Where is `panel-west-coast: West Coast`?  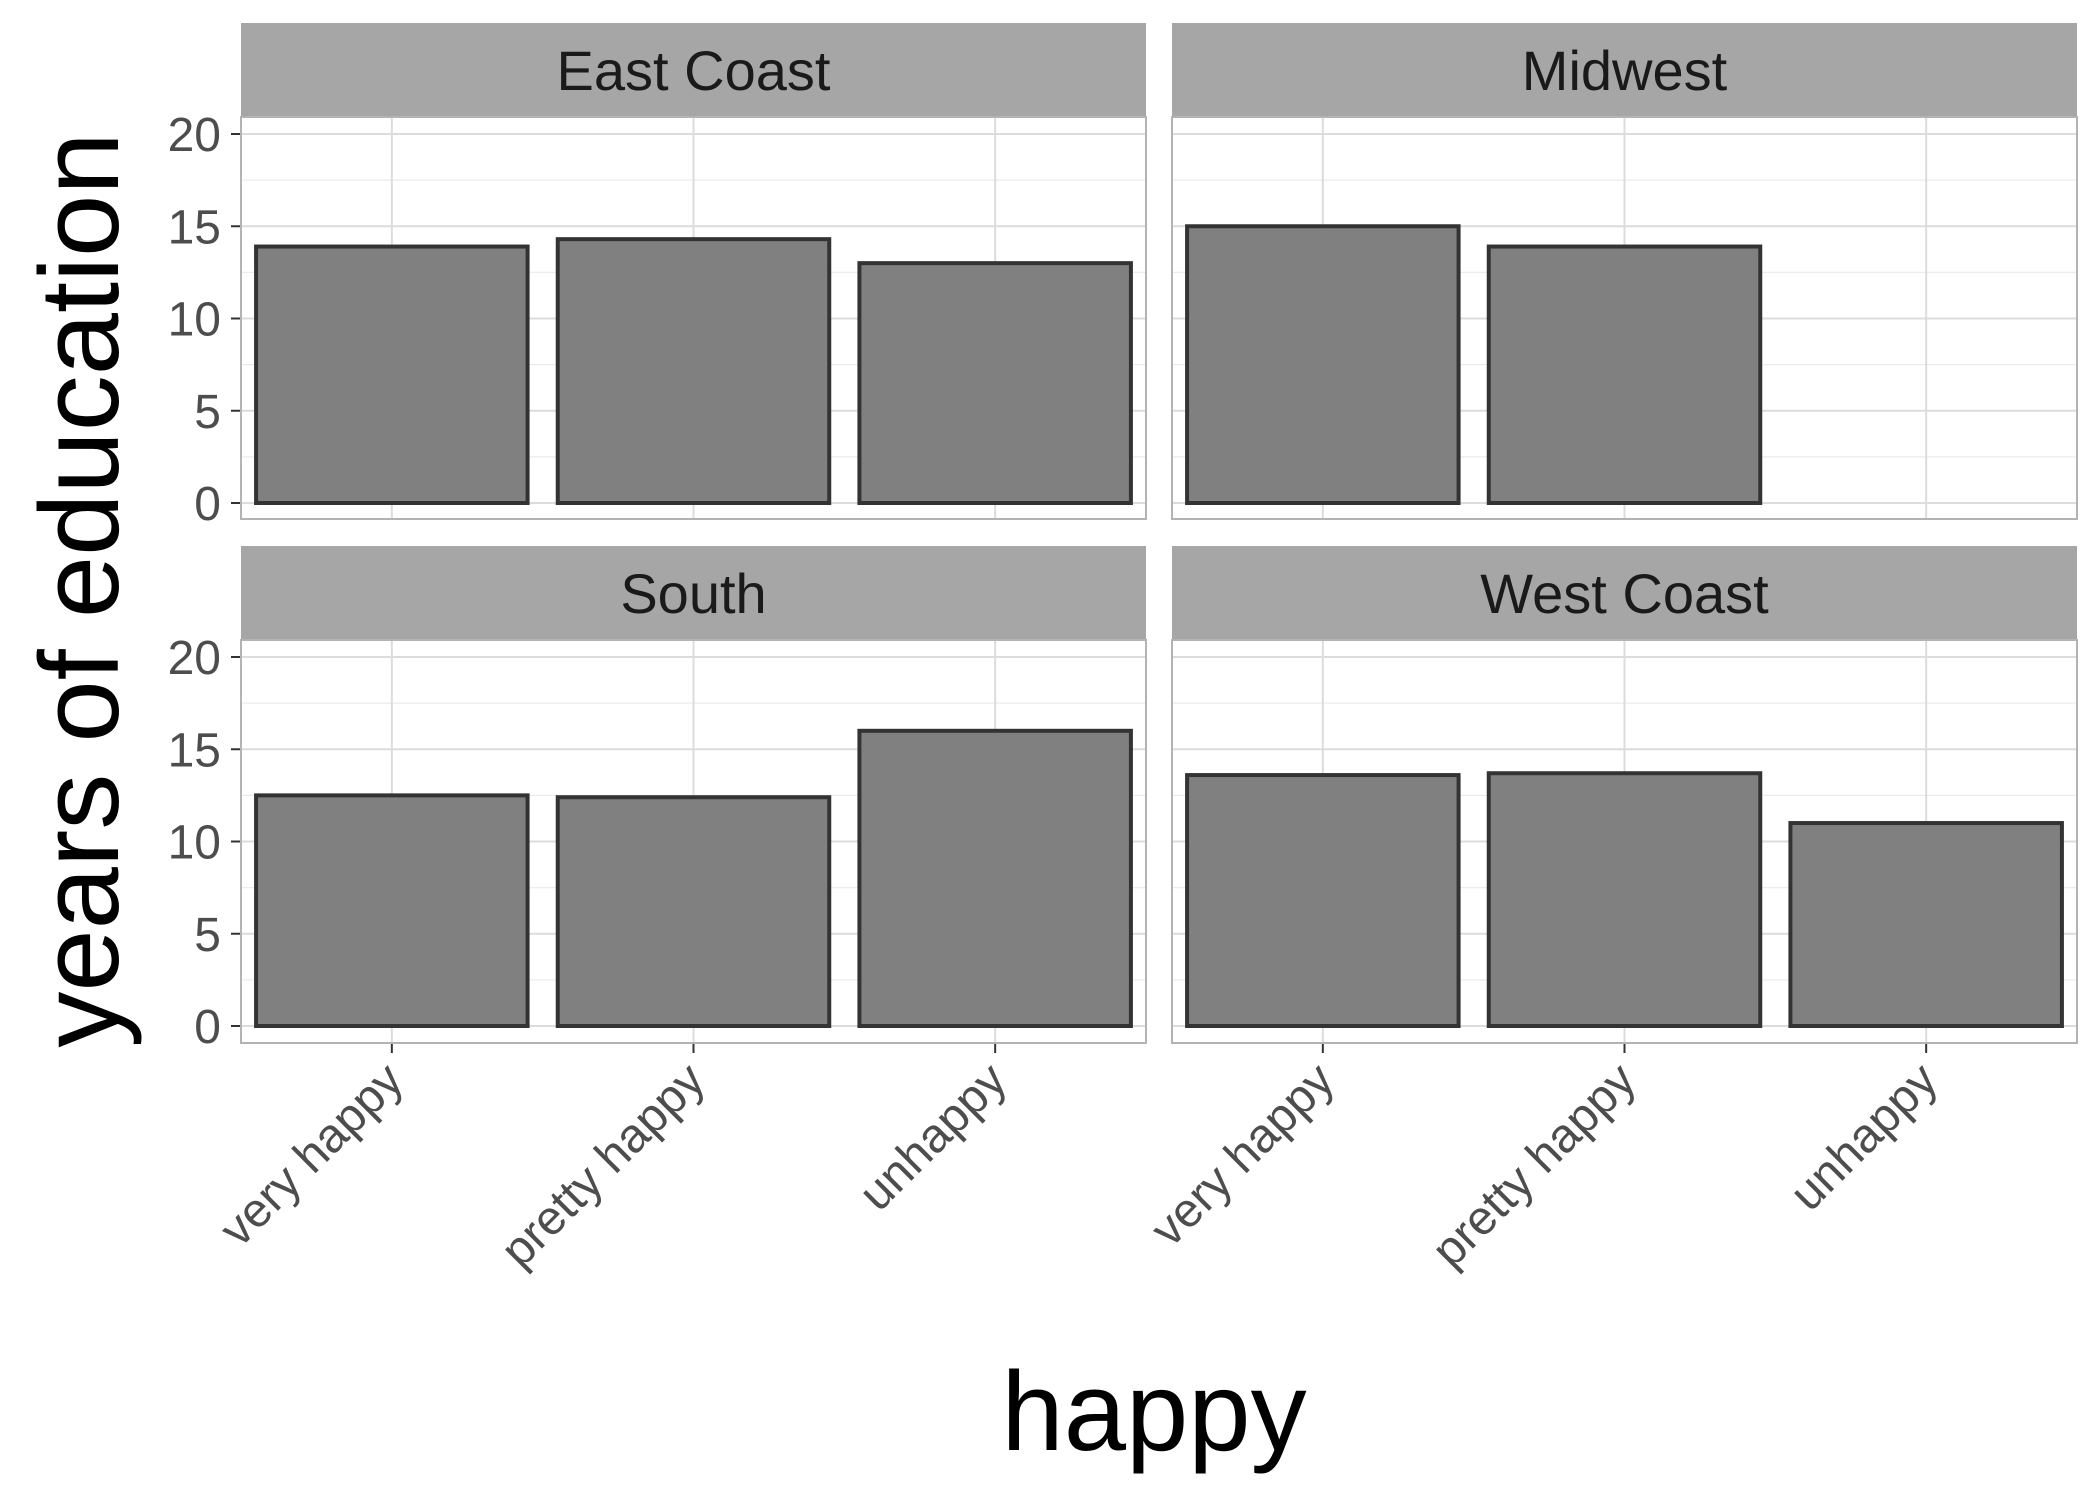
panel-west-coast: West Coast is located at coordinates (1624, 795).